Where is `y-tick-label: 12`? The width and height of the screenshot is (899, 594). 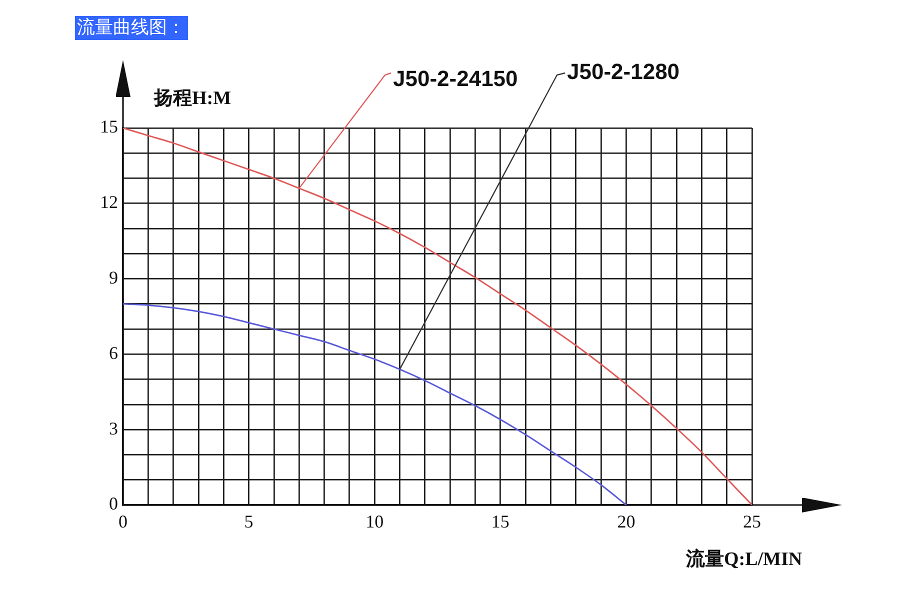 y-tick-label: 12 is located at coordinates (109, 202).